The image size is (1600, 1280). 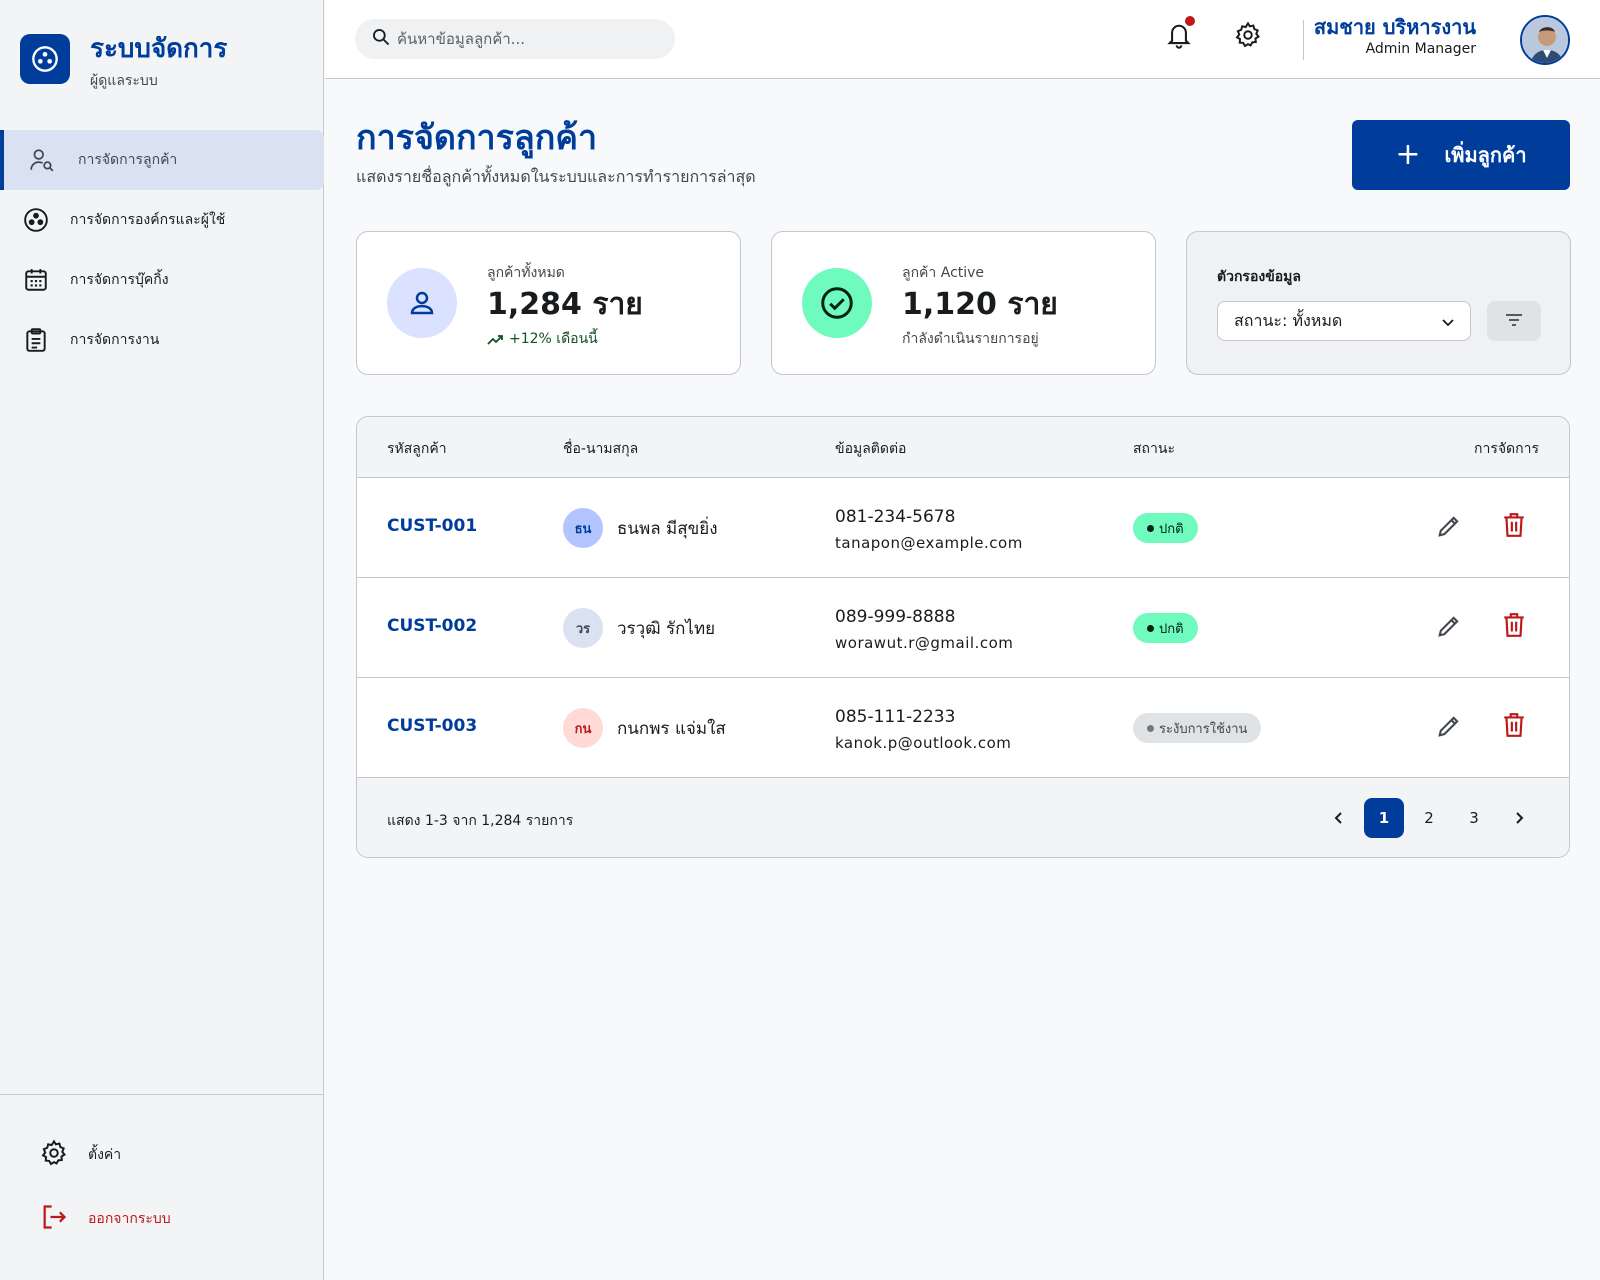 I want to click on customer-id: CUST-001, so click(x=432, y=526).